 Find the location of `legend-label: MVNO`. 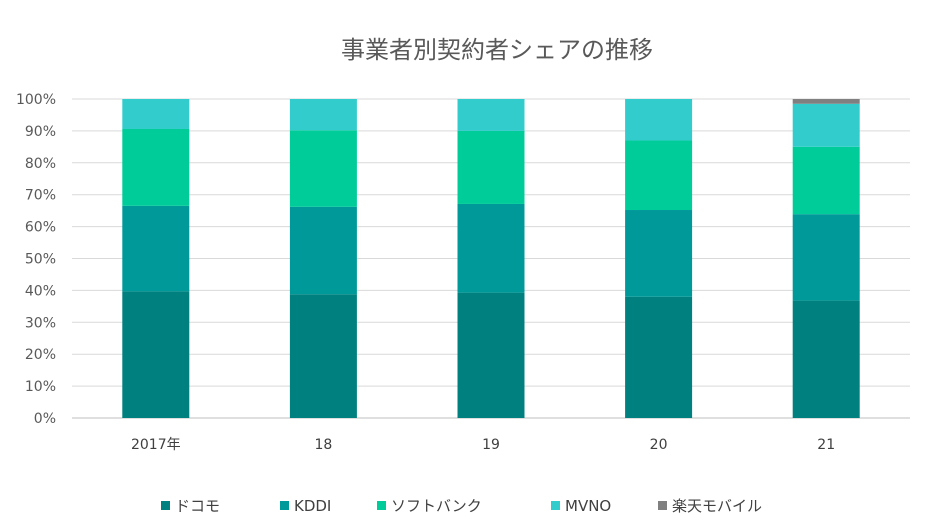

legend-label: MVNO is located at coordinates (588, 506).